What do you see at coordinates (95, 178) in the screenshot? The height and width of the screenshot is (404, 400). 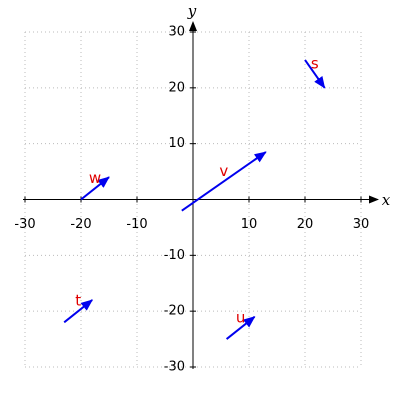 I see `vector-label: w` at bounding box center [95, 178].